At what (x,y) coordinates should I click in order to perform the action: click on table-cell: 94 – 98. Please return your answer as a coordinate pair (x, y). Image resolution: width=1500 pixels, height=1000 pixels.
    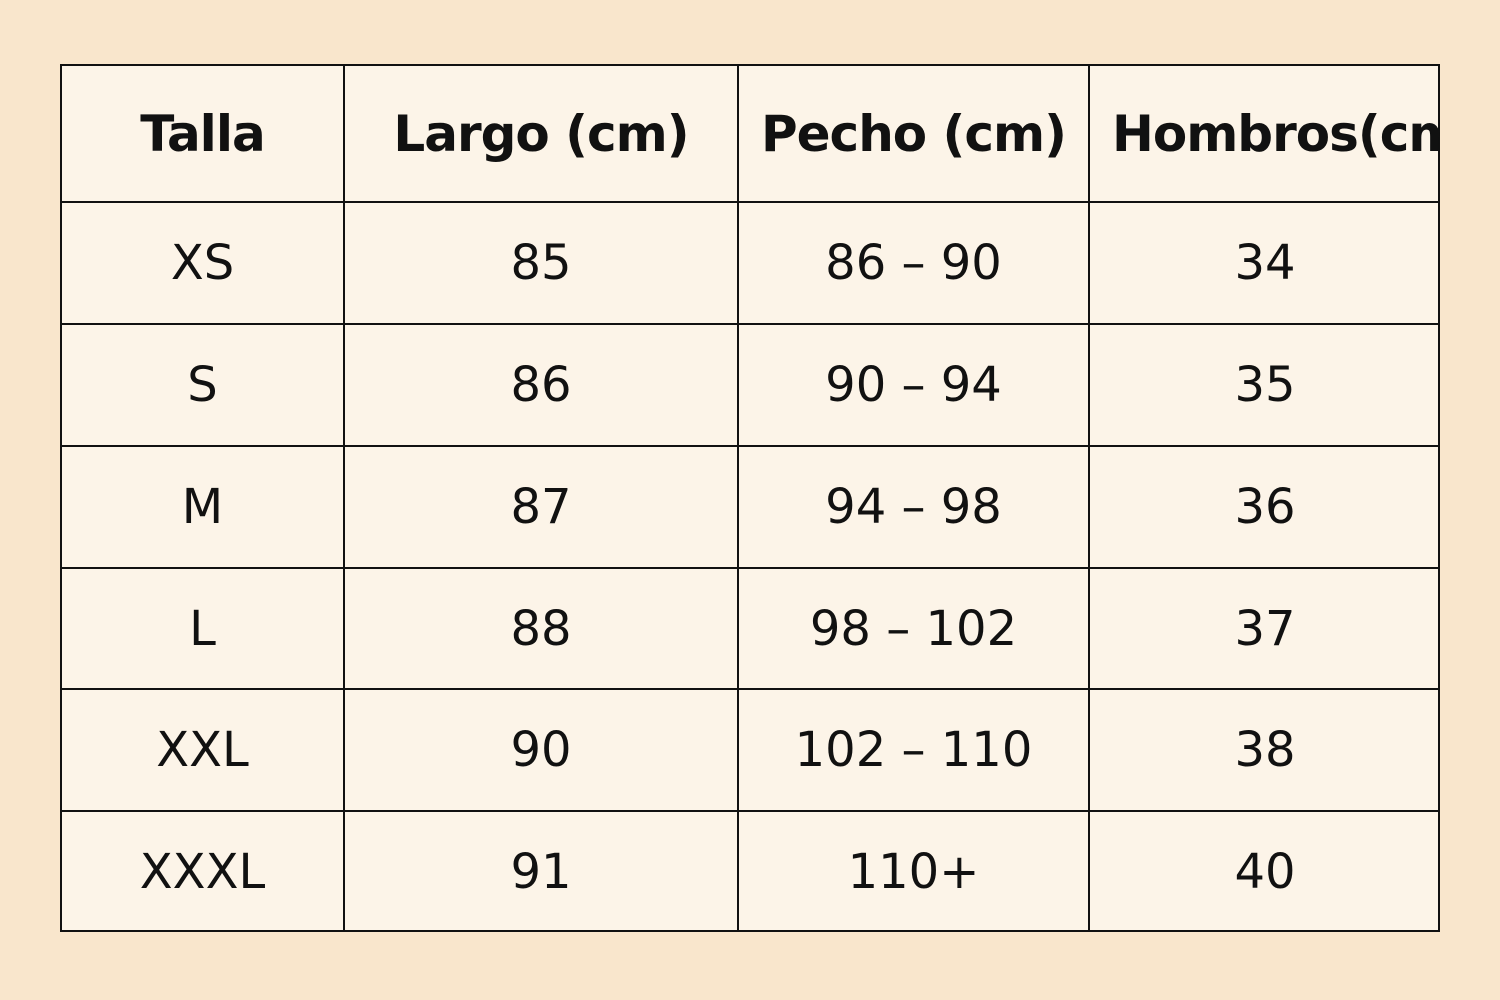
    Looking at the image, I should click on (914, 508).